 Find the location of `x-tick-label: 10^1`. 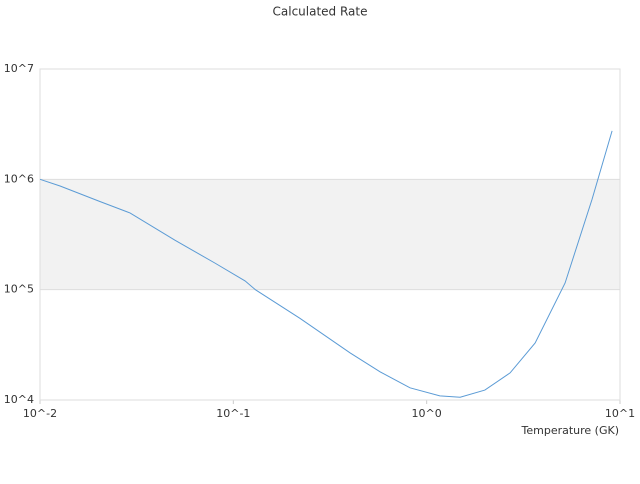

x-tick-label: 10^1 is located at coordinates (620, 413).